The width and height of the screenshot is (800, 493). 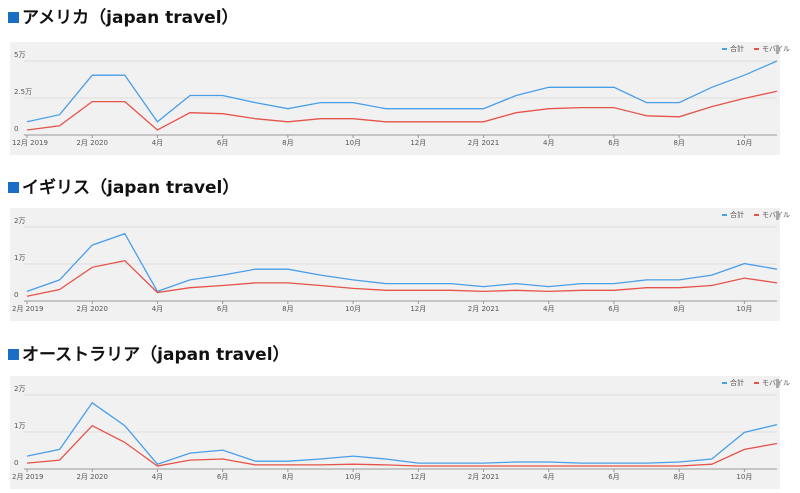 What do you see at coordinates (156, 354) in the screenshot?
I see `chart-title: オーストラリア（japan travel）` at bounding box center [156, 354].